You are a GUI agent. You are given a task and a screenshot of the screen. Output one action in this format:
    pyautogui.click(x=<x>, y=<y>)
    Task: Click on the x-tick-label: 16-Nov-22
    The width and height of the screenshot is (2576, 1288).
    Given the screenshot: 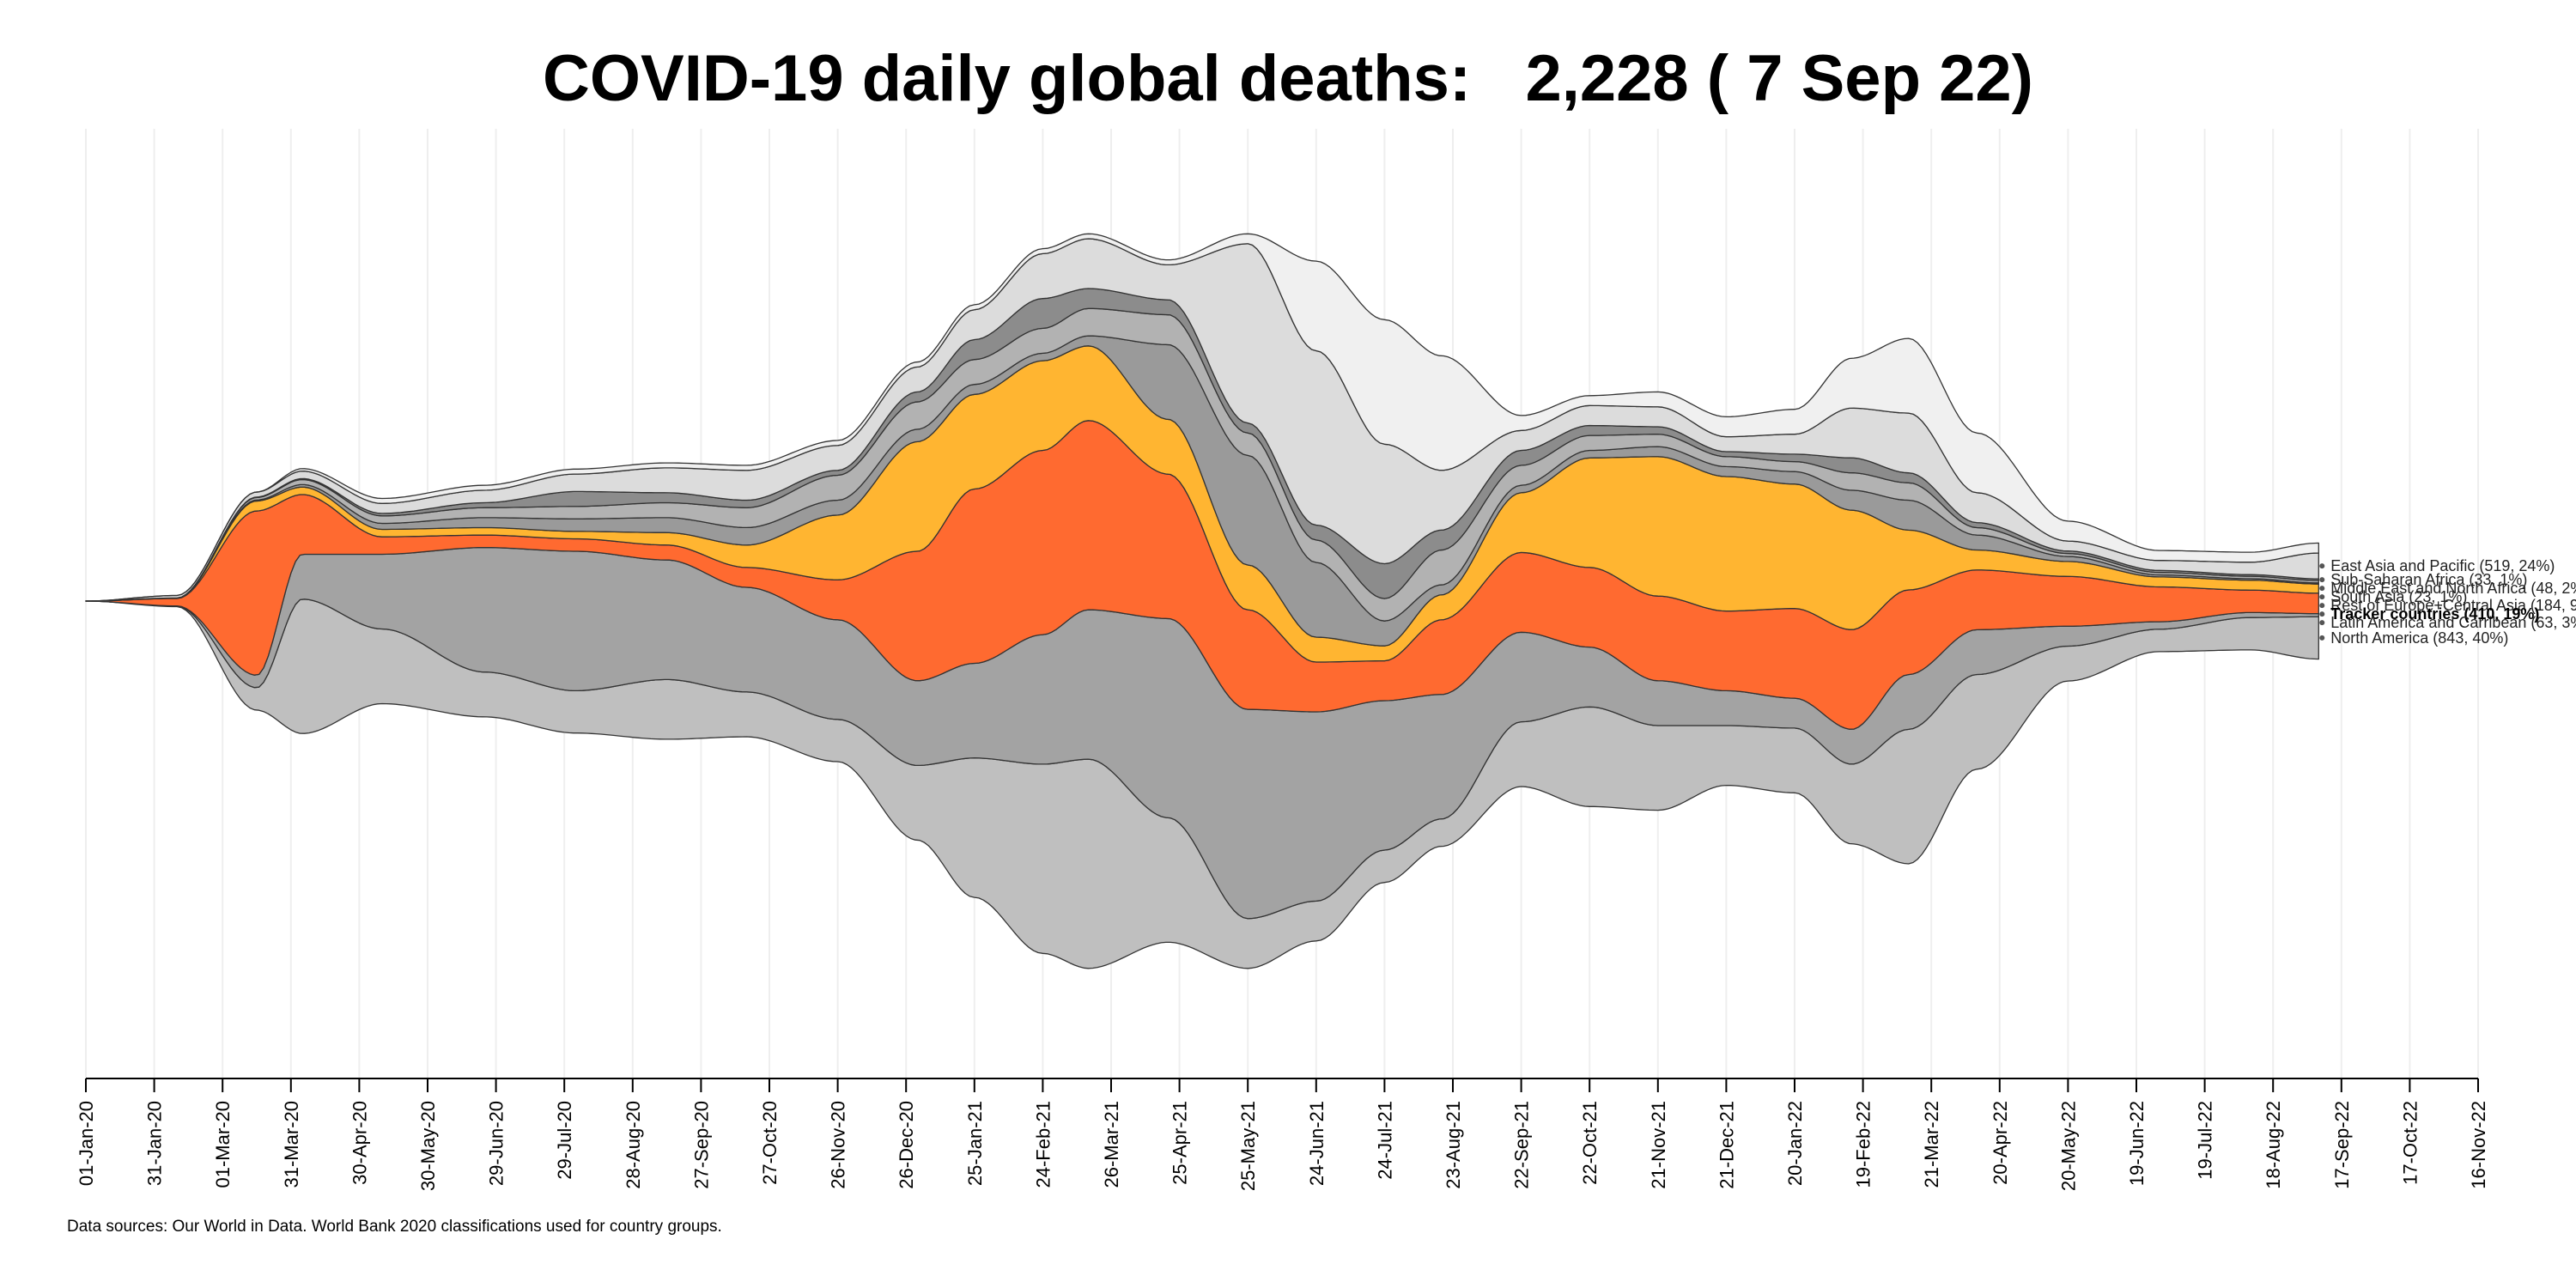 What is the action you would take?
    pyautogui.click(x=2478, y=1145)
    